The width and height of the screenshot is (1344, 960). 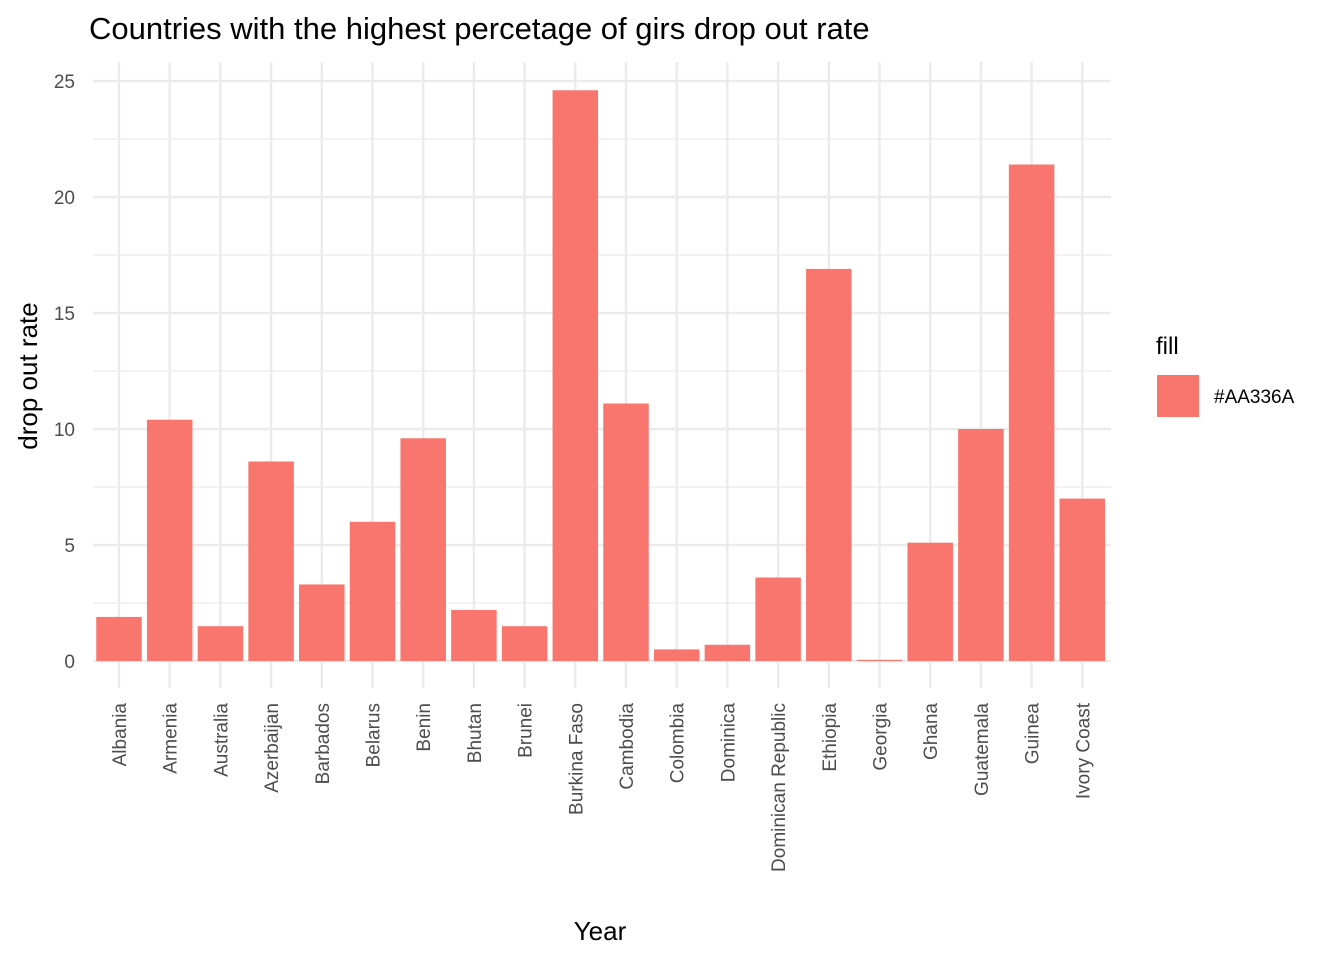 What do you see at coordinates (627, 746) in the screenshot?
I see `x-tick-label: Cambodia` at bounding box center [627, 746].